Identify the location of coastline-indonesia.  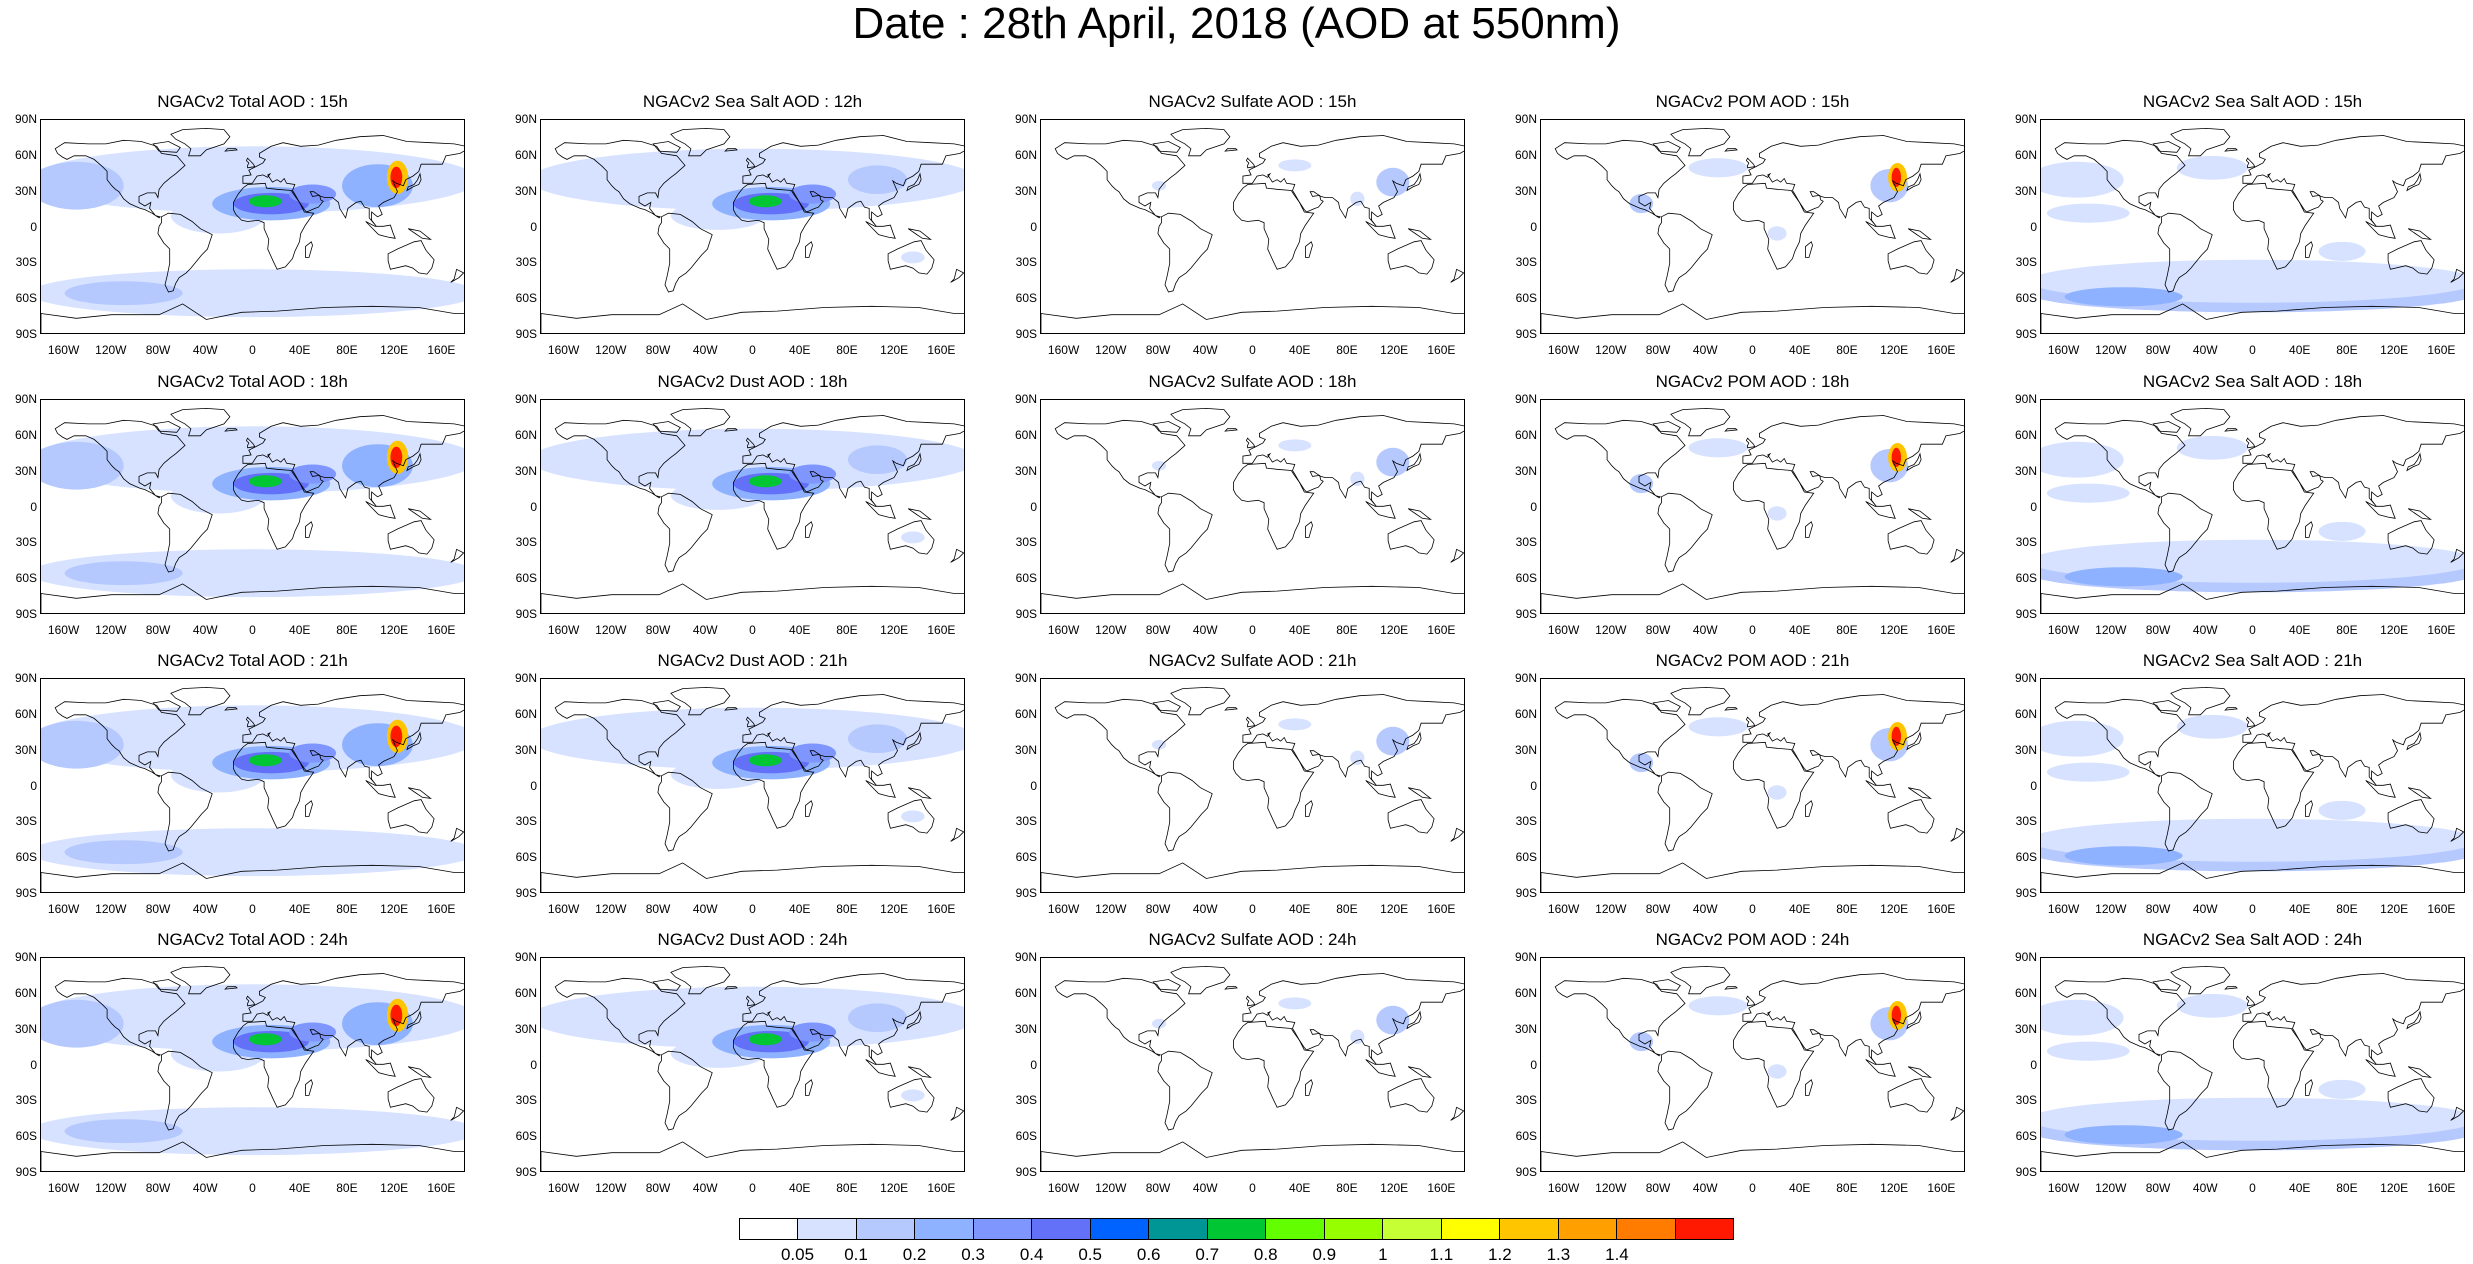
(1880, 230).